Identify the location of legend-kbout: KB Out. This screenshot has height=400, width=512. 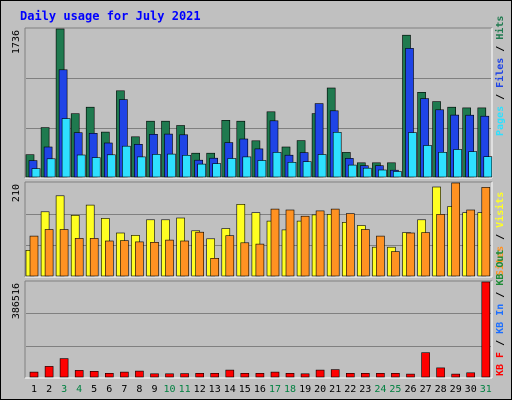
(500, 268).